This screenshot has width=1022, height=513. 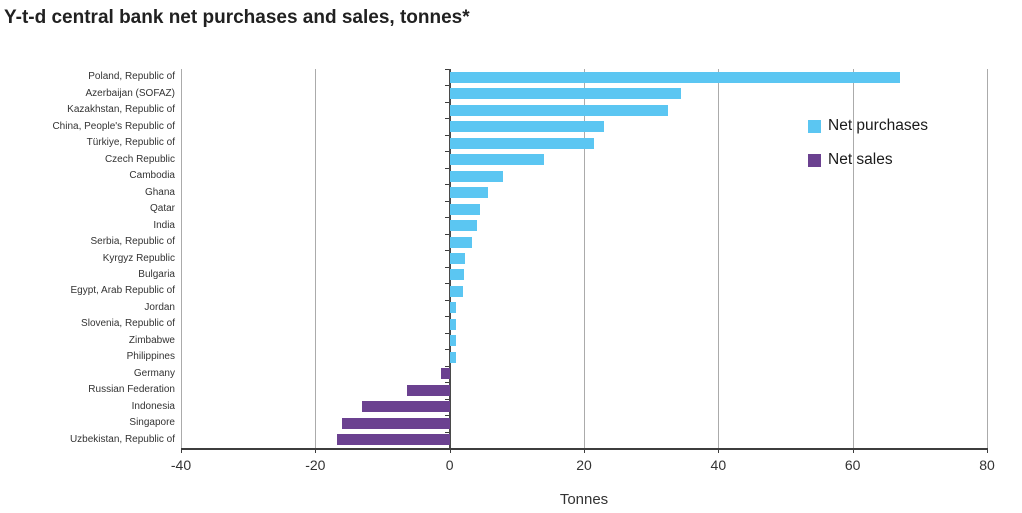 I want to click on x-tick-label: 40, so click(x=718, y=465).